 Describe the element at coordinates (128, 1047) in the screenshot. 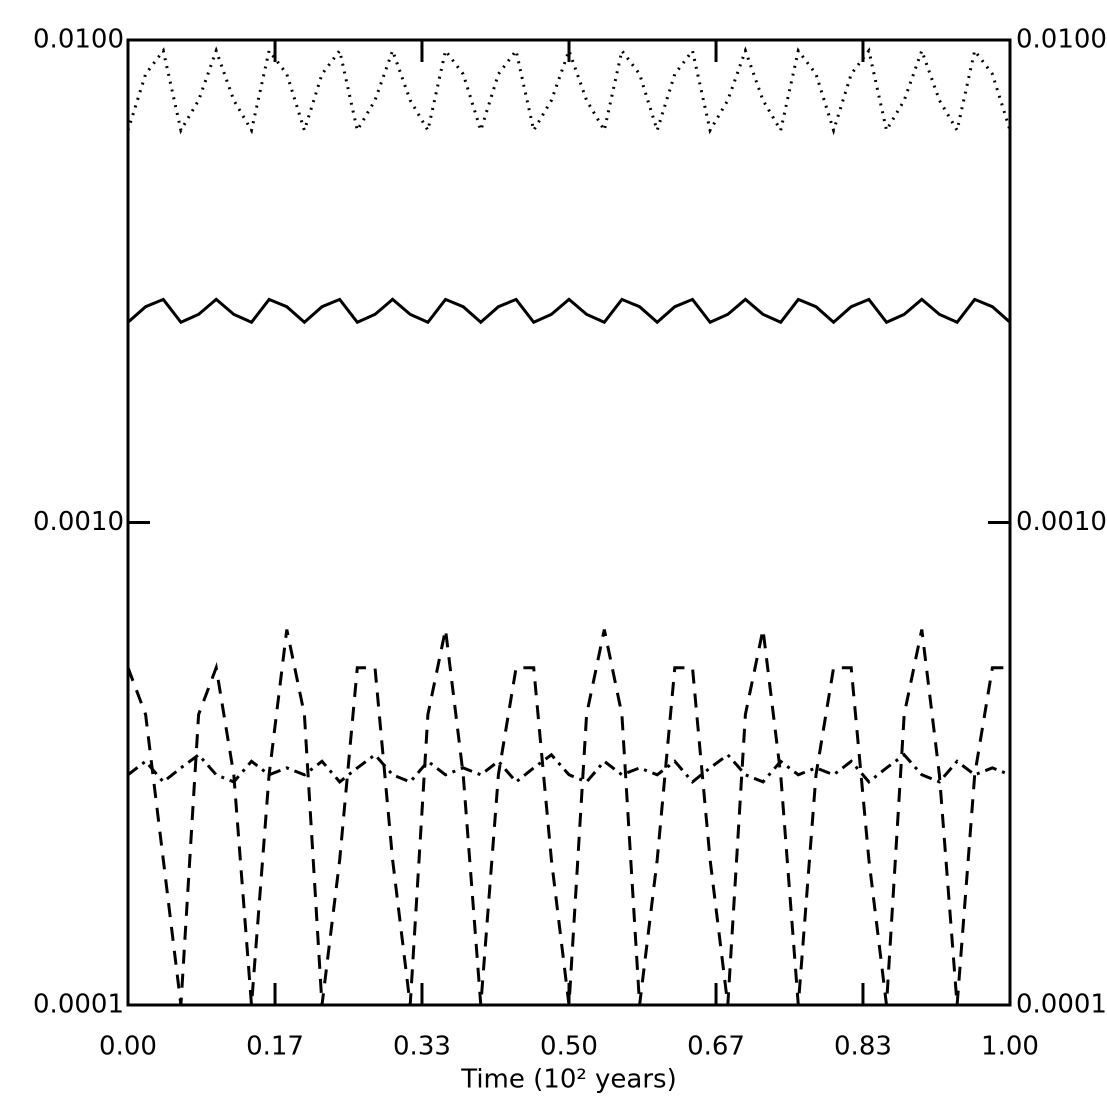

I see `x-tick-label: 0.00` at that location.